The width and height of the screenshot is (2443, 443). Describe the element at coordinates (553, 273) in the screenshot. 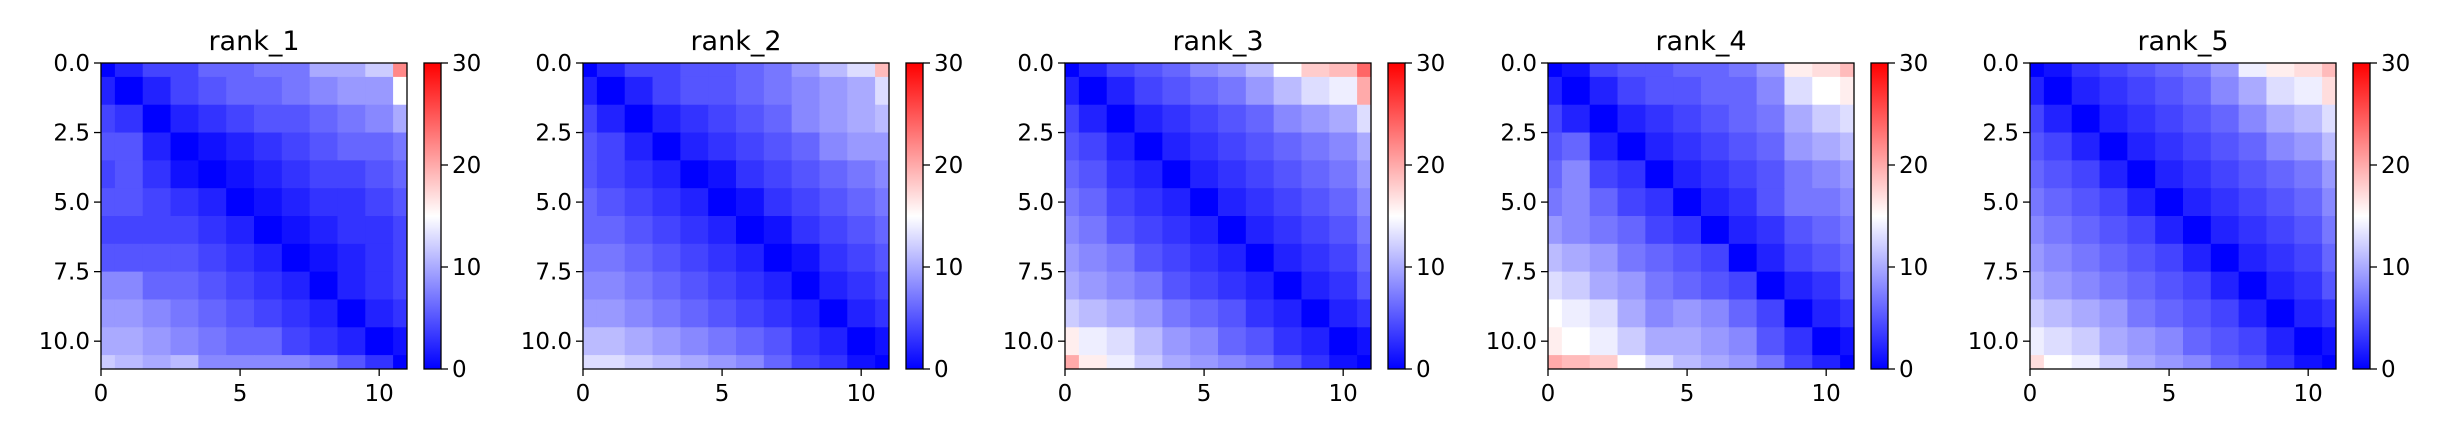

I see `y-tick-label: 7.5` at that location.